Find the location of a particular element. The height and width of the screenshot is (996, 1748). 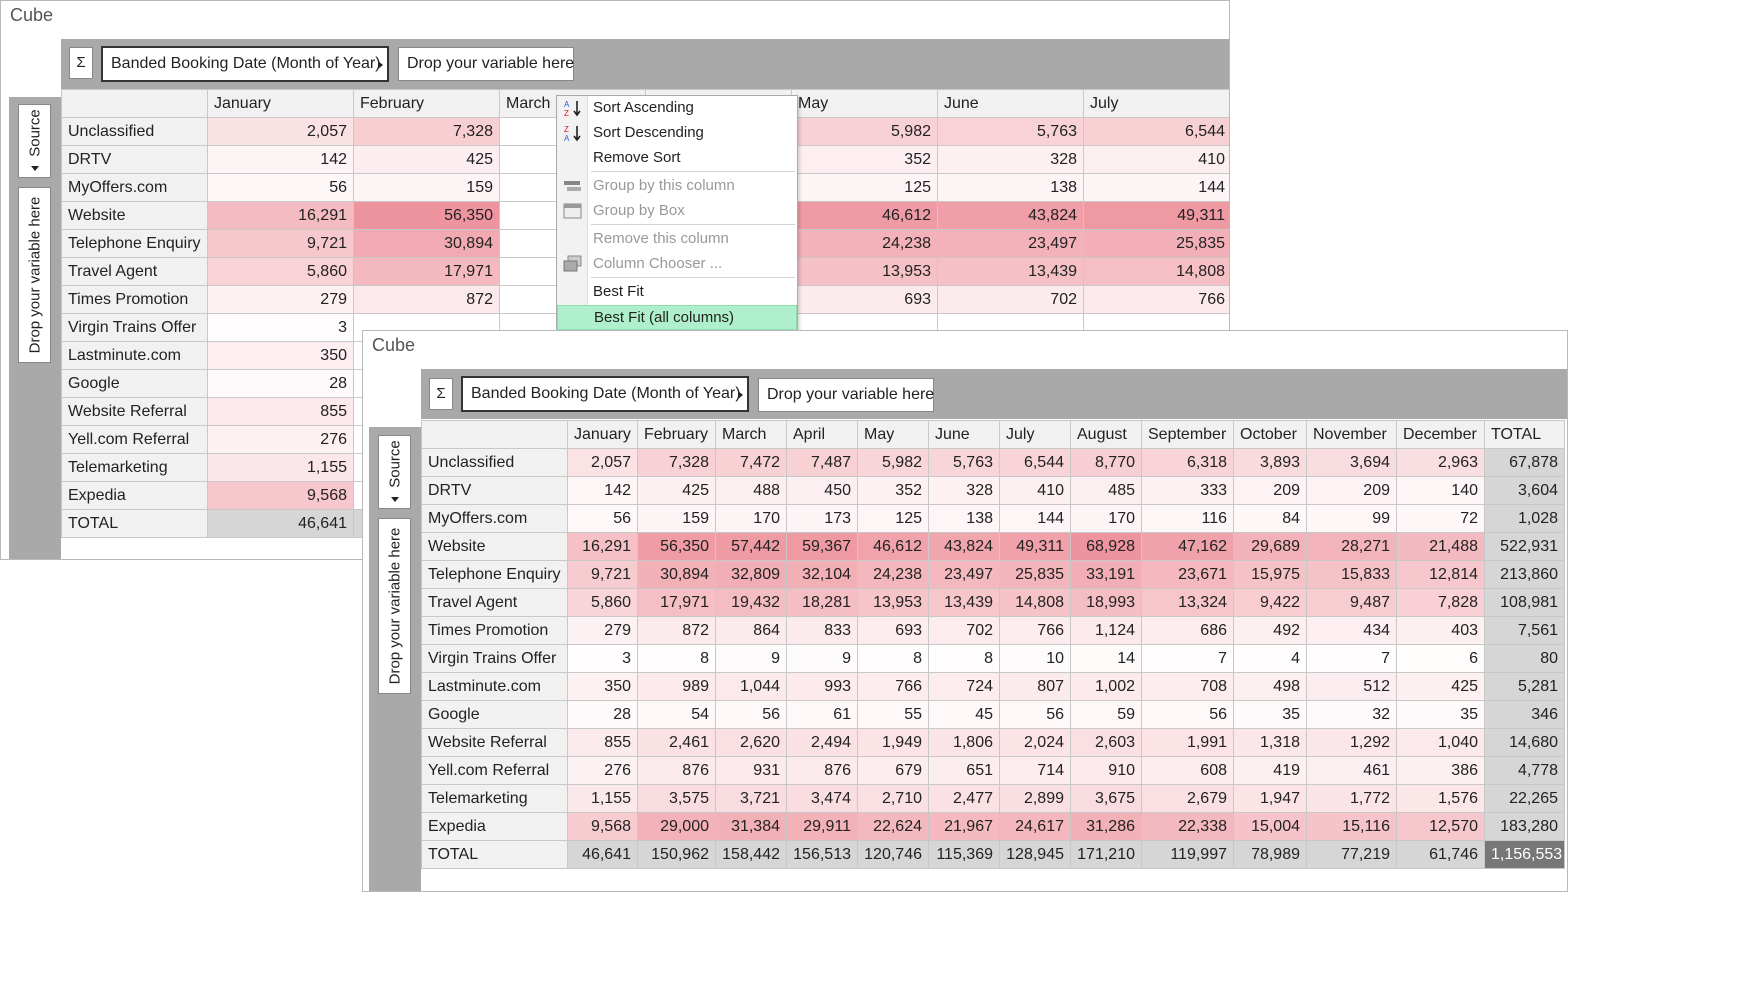

data-cell: 56 is located at coordinates (280, 187).